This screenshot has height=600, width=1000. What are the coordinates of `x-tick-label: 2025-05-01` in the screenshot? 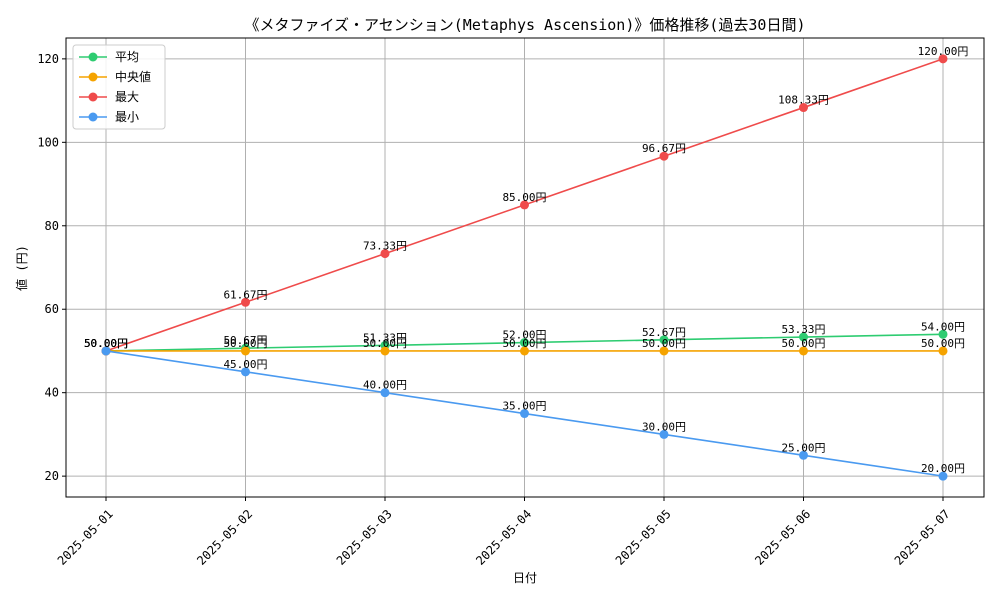 It's located at (85, 537).